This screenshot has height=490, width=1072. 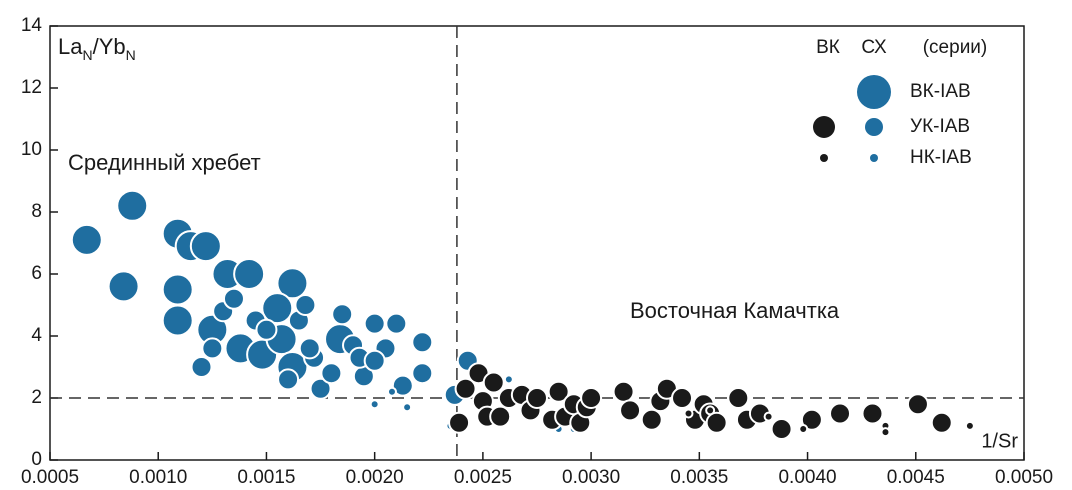 I want to click on y-label-part: La, so click(x=70, y=46).